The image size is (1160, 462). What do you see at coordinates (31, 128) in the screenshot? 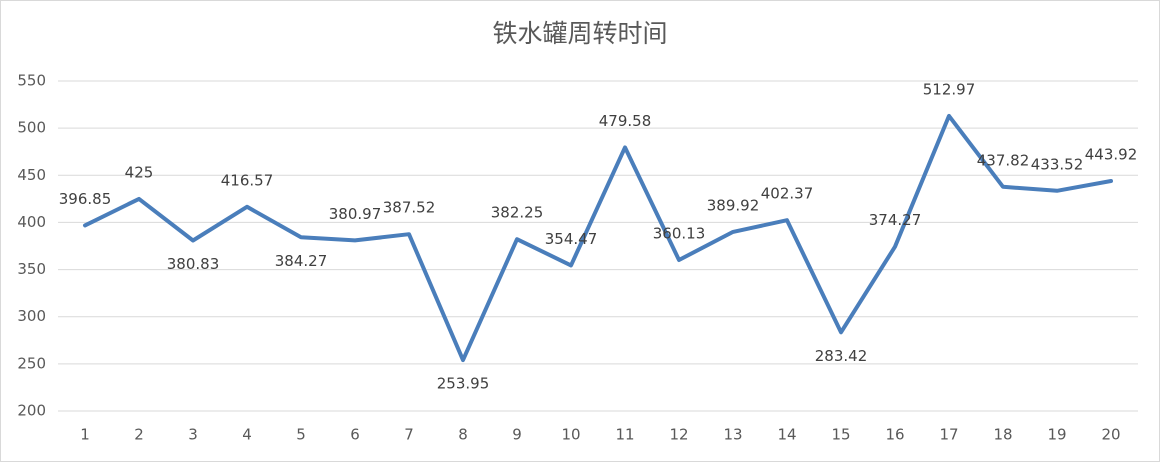
I see `y-tick-label: 500` at bounding box center [31, 128].